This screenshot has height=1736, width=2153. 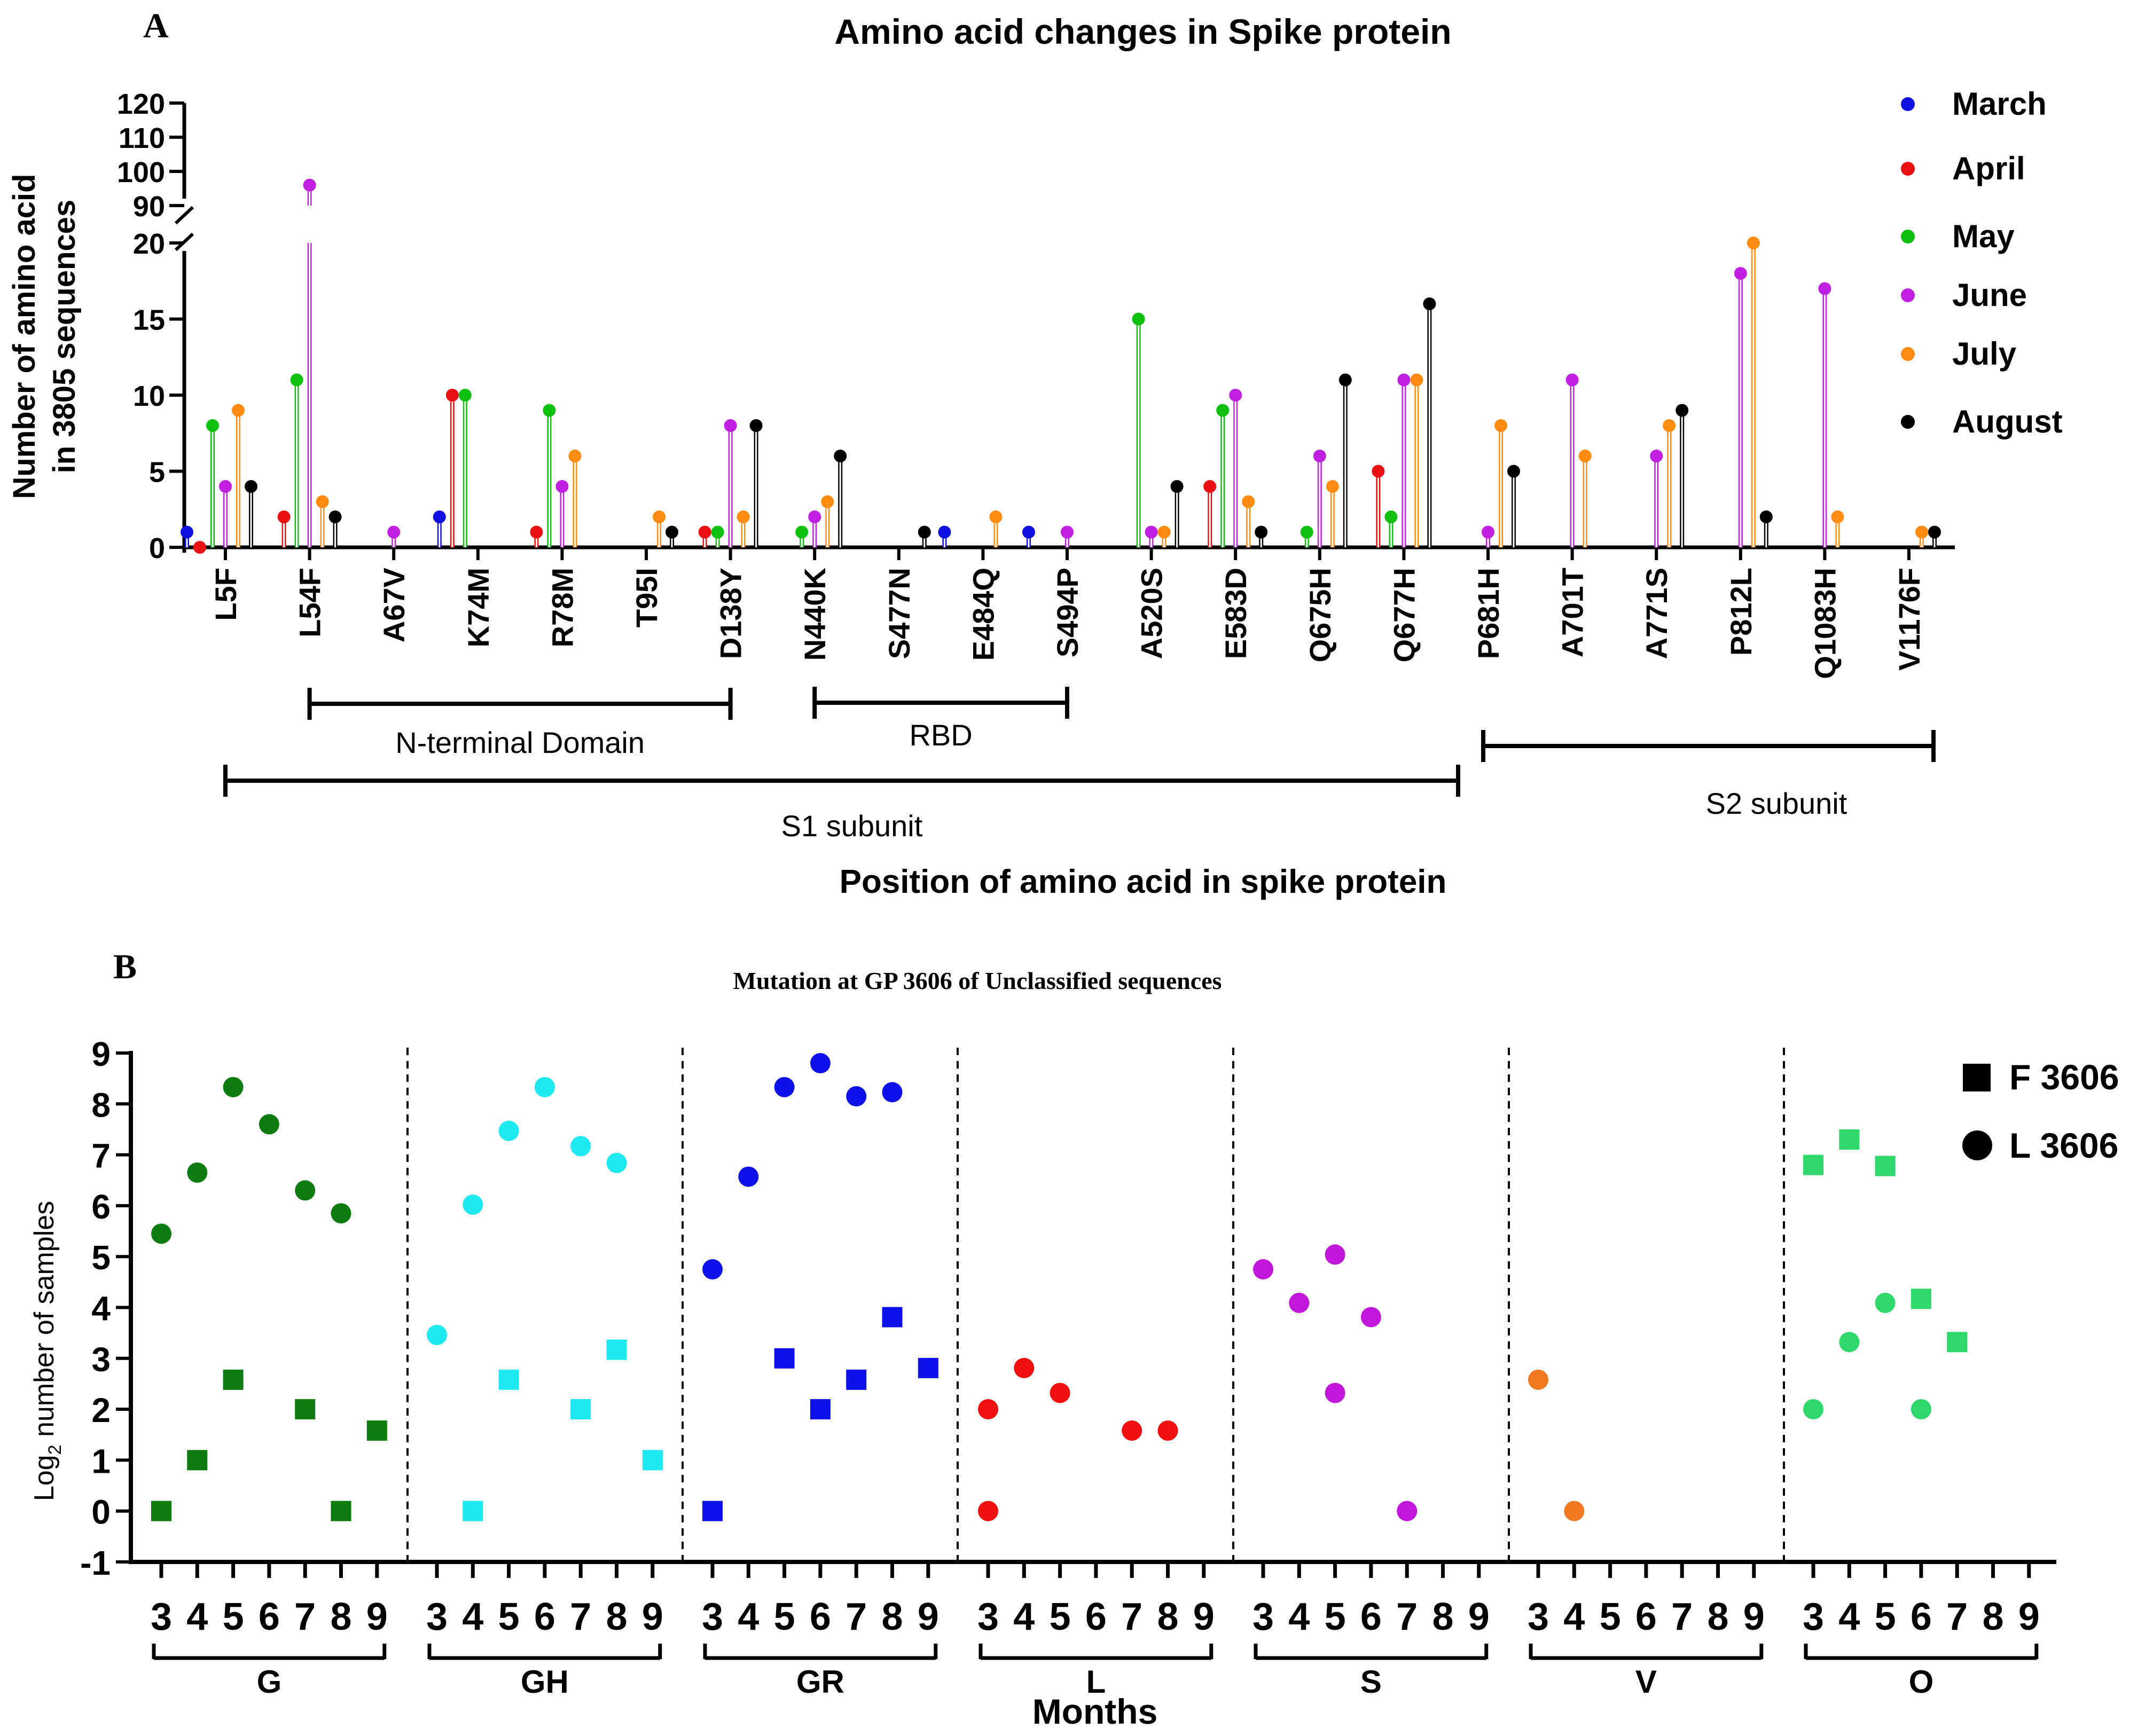 I want to click on point-march, so click(x=944, y=532).